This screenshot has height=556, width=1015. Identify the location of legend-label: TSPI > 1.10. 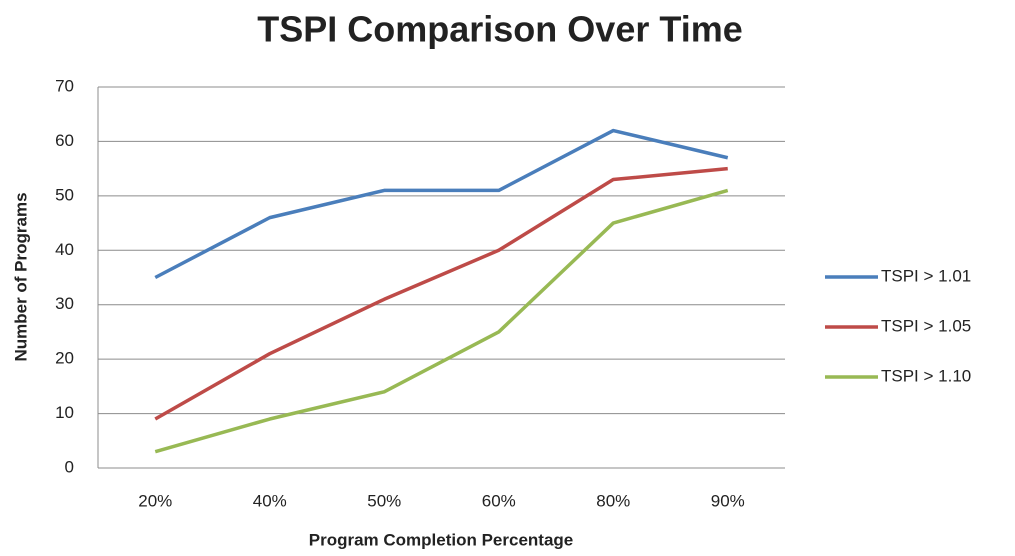
(926, 375).